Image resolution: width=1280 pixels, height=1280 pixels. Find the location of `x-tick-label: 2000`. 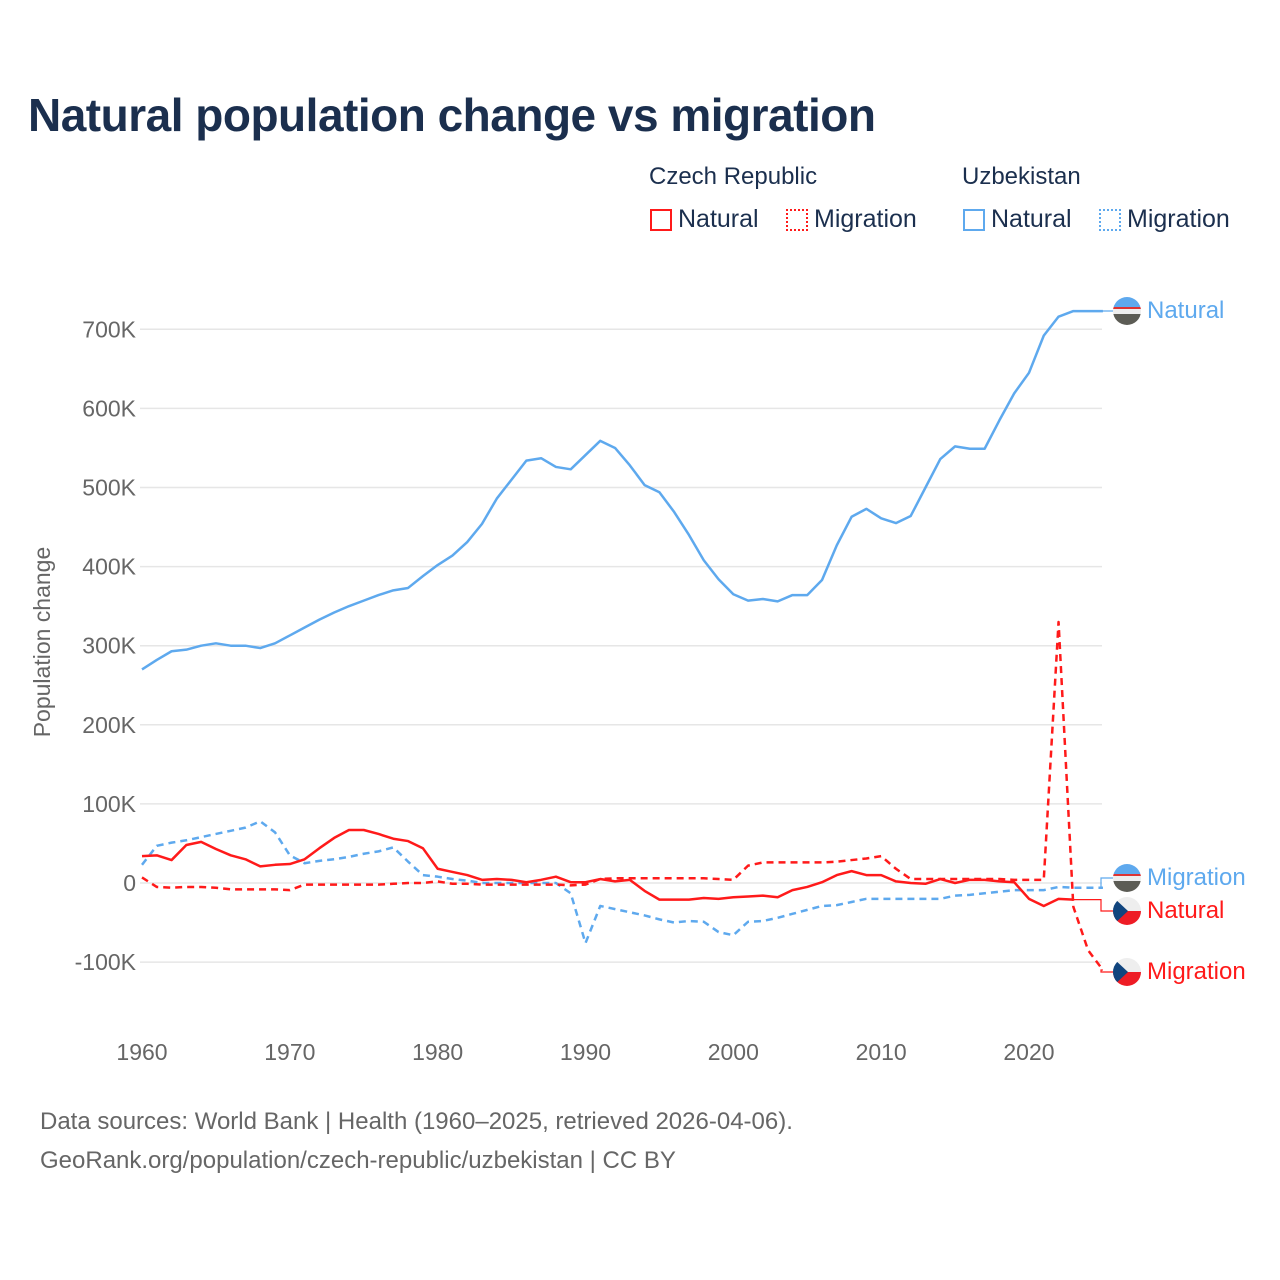

x-tick-label: 2000 is located at coordinates (733, 1052).